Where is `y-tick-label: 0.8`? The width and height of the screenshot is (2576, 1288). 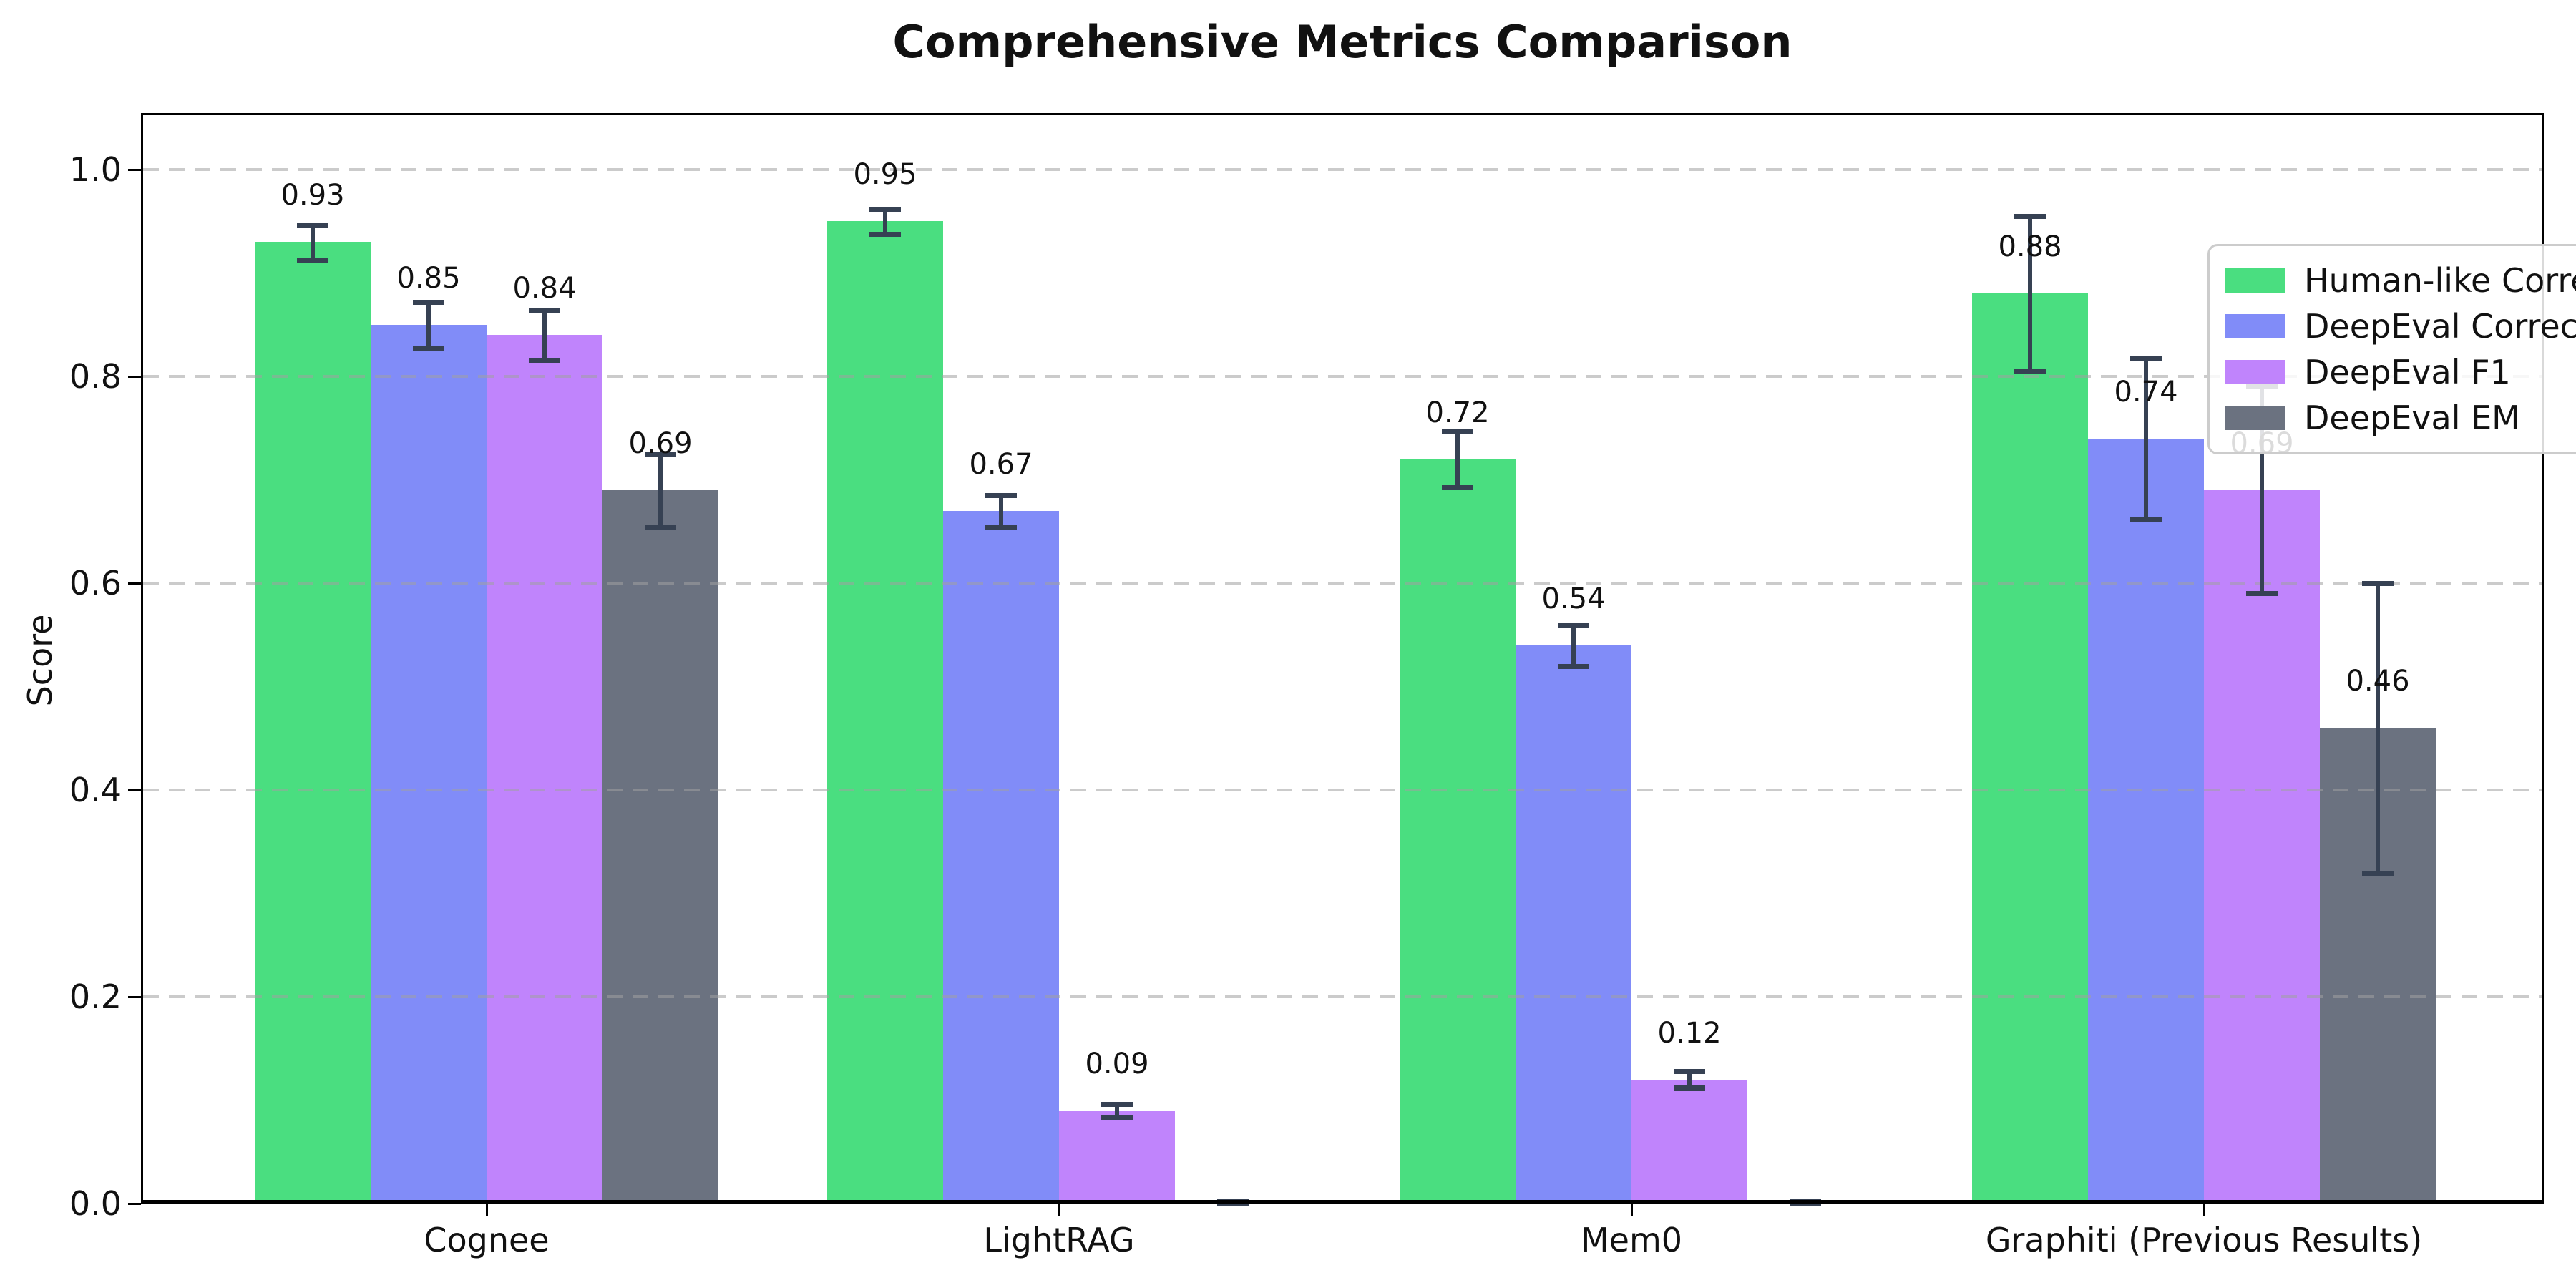
y-tick-label: 0.8 is located at coordinates (95, 376).